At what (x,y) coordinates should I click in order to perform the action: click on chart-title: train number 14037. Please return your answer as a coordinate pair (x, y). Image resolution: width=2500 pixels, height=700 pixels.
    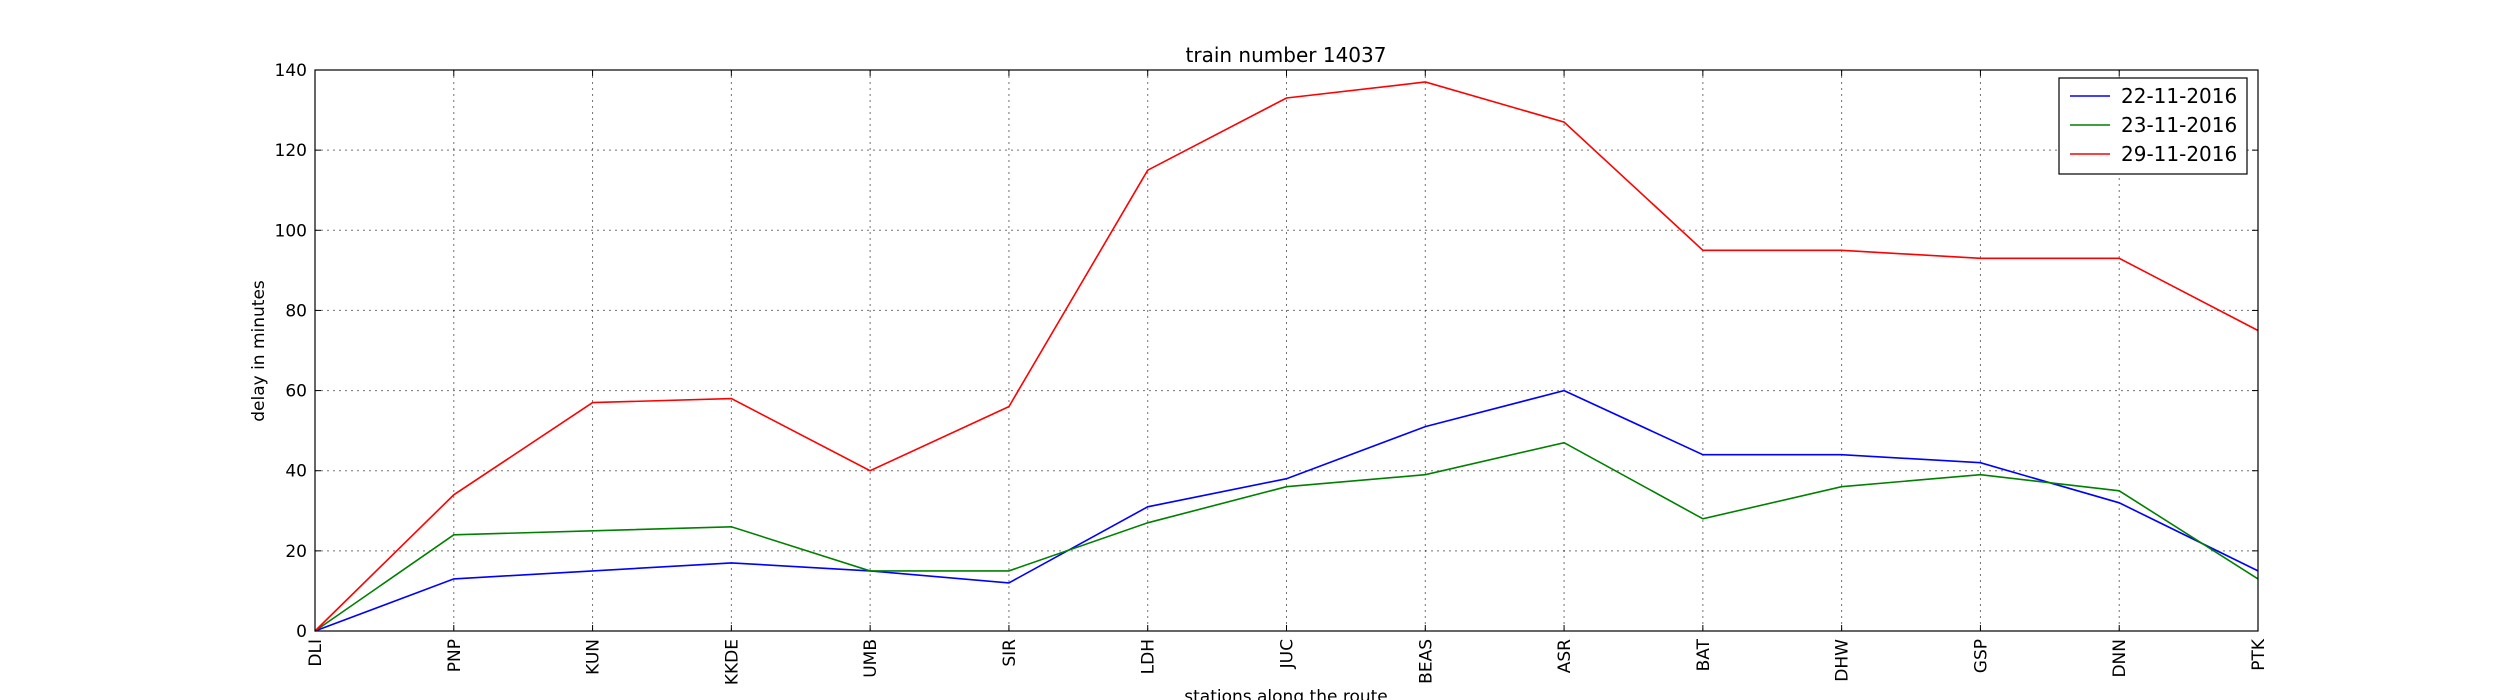
    Looking at the image, I should click on (1286, 55).